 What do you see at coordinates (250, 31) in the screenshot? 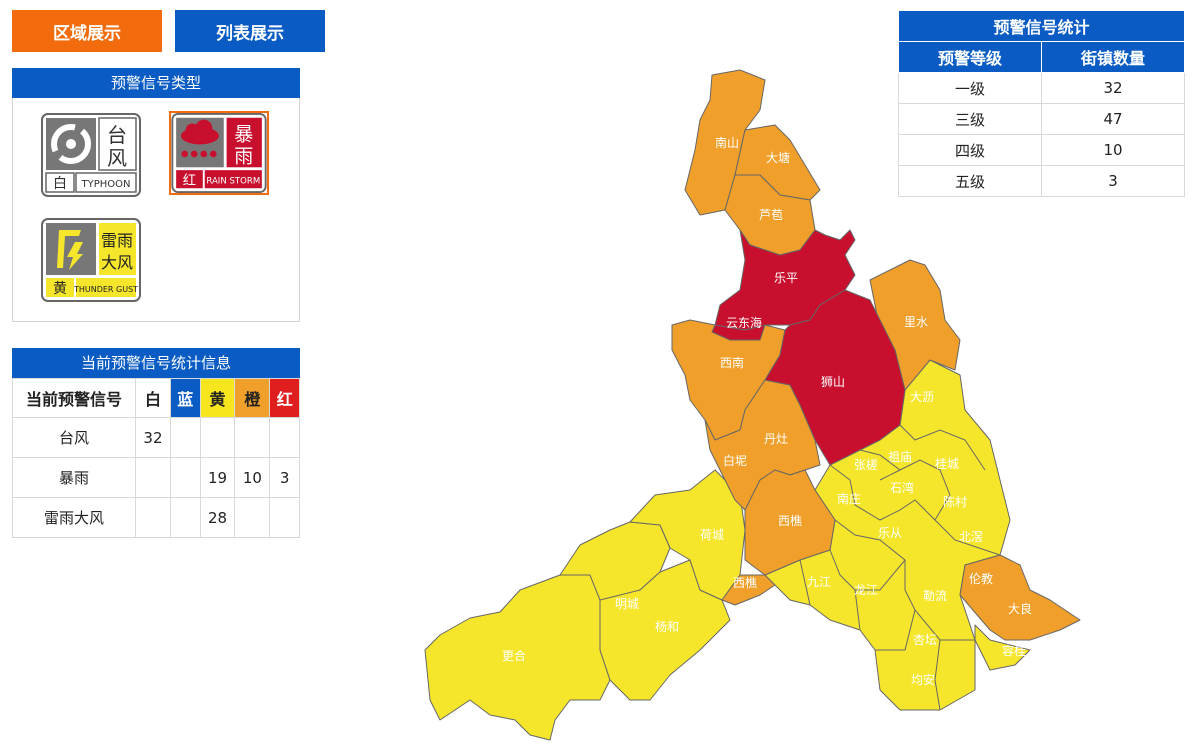
I see `list-view-button: 列表展示` at bounding box center [250, 31].